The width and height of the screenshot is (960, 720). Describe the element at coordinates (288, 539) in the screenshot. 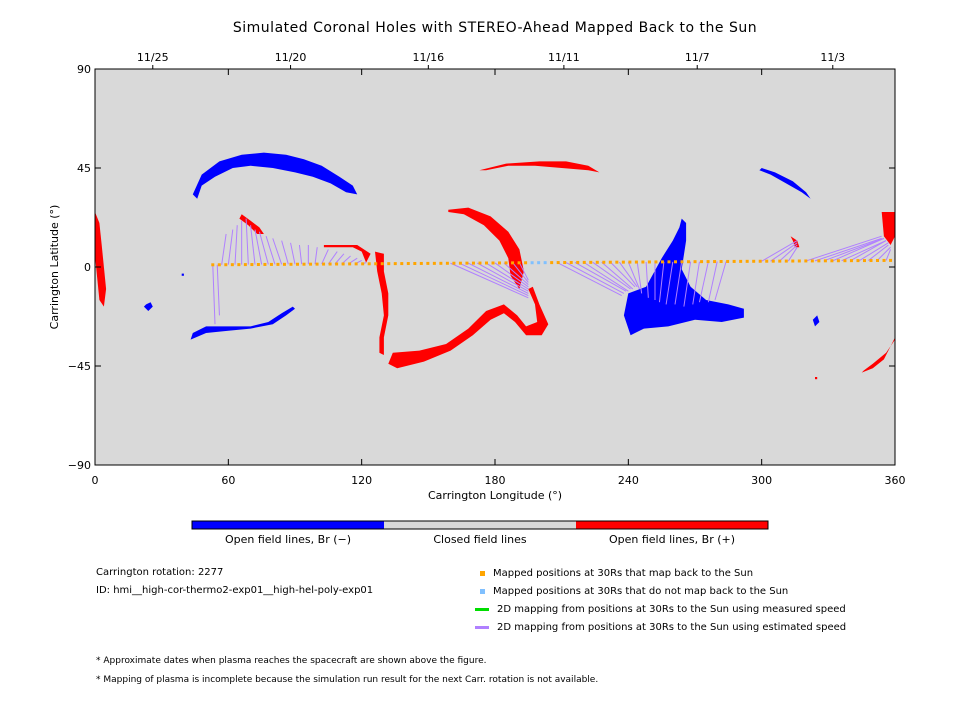

I see `colorbar-label-negative: Open field lines, Br (−)` at that location.